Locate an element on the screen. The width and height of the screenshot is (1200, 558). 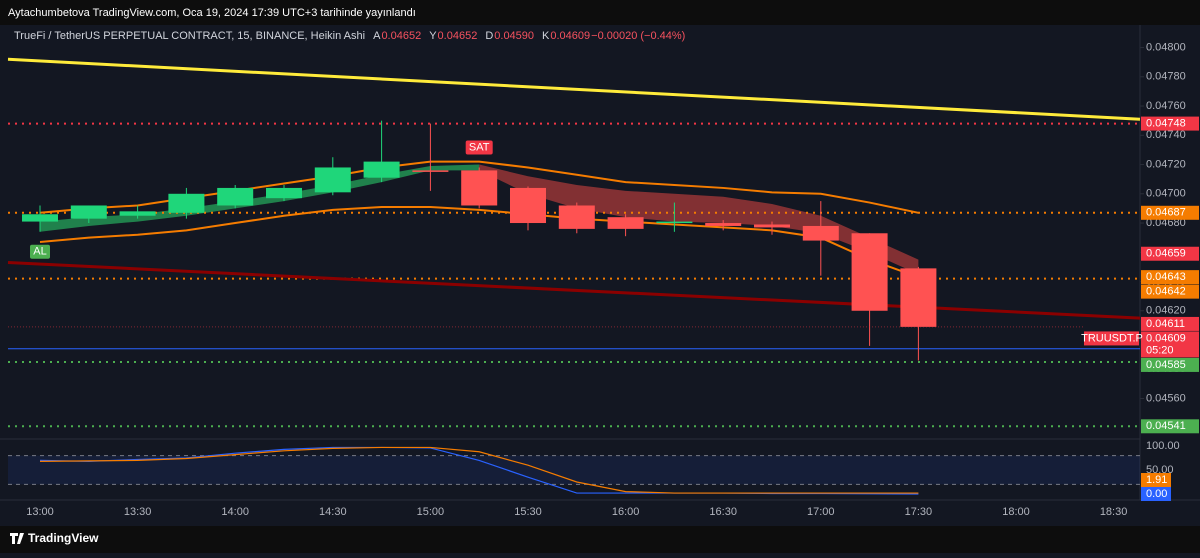
logo is located at coordinates (17, 538).